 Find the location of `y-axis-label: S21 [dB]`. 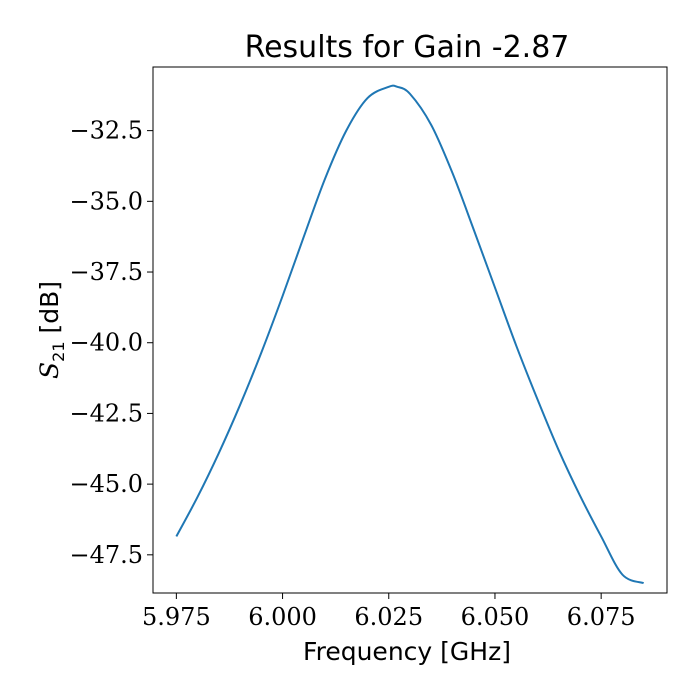

y-axis-label: S21 [dB] is located at coordinates (51, 330).